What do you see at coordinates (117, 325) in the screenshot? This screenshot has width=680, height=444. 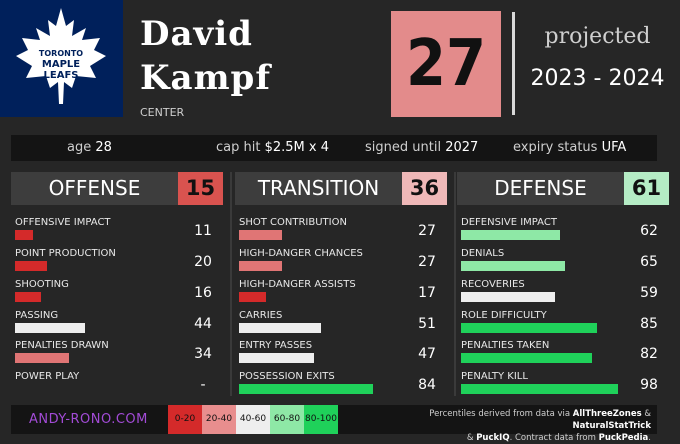 I see `stat-row: PASSING 44` at bounding box center [117, 325].